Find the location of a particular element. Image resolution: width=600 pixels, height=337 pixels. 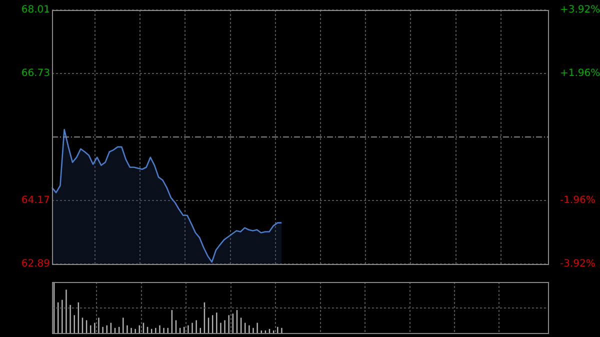

y-tick-label: 62.89 is located at coordinates (35, 264).